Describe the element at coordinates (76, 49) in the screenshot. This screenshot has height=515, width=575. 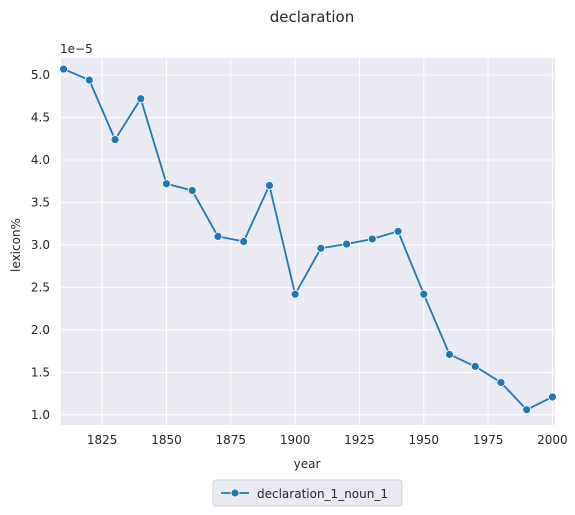
I see `y-axis-offset-label: 1e−5` at that location.